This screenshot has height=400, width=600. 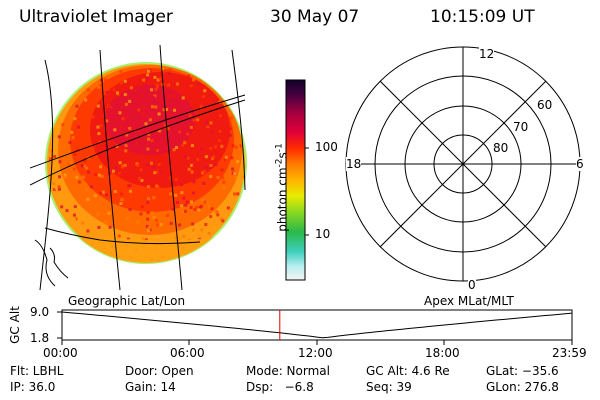 What do you see at coordinates (40, 338) in the screenshot?
I see `timeline-ytick-low: 1.8` at bounding box center [40, 338].